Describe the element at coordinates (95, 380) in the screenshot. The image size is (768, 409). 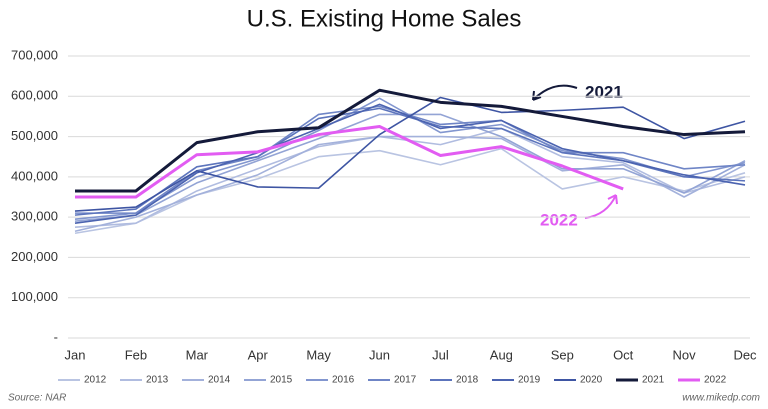
I see `legend-text: 2012` at that location.